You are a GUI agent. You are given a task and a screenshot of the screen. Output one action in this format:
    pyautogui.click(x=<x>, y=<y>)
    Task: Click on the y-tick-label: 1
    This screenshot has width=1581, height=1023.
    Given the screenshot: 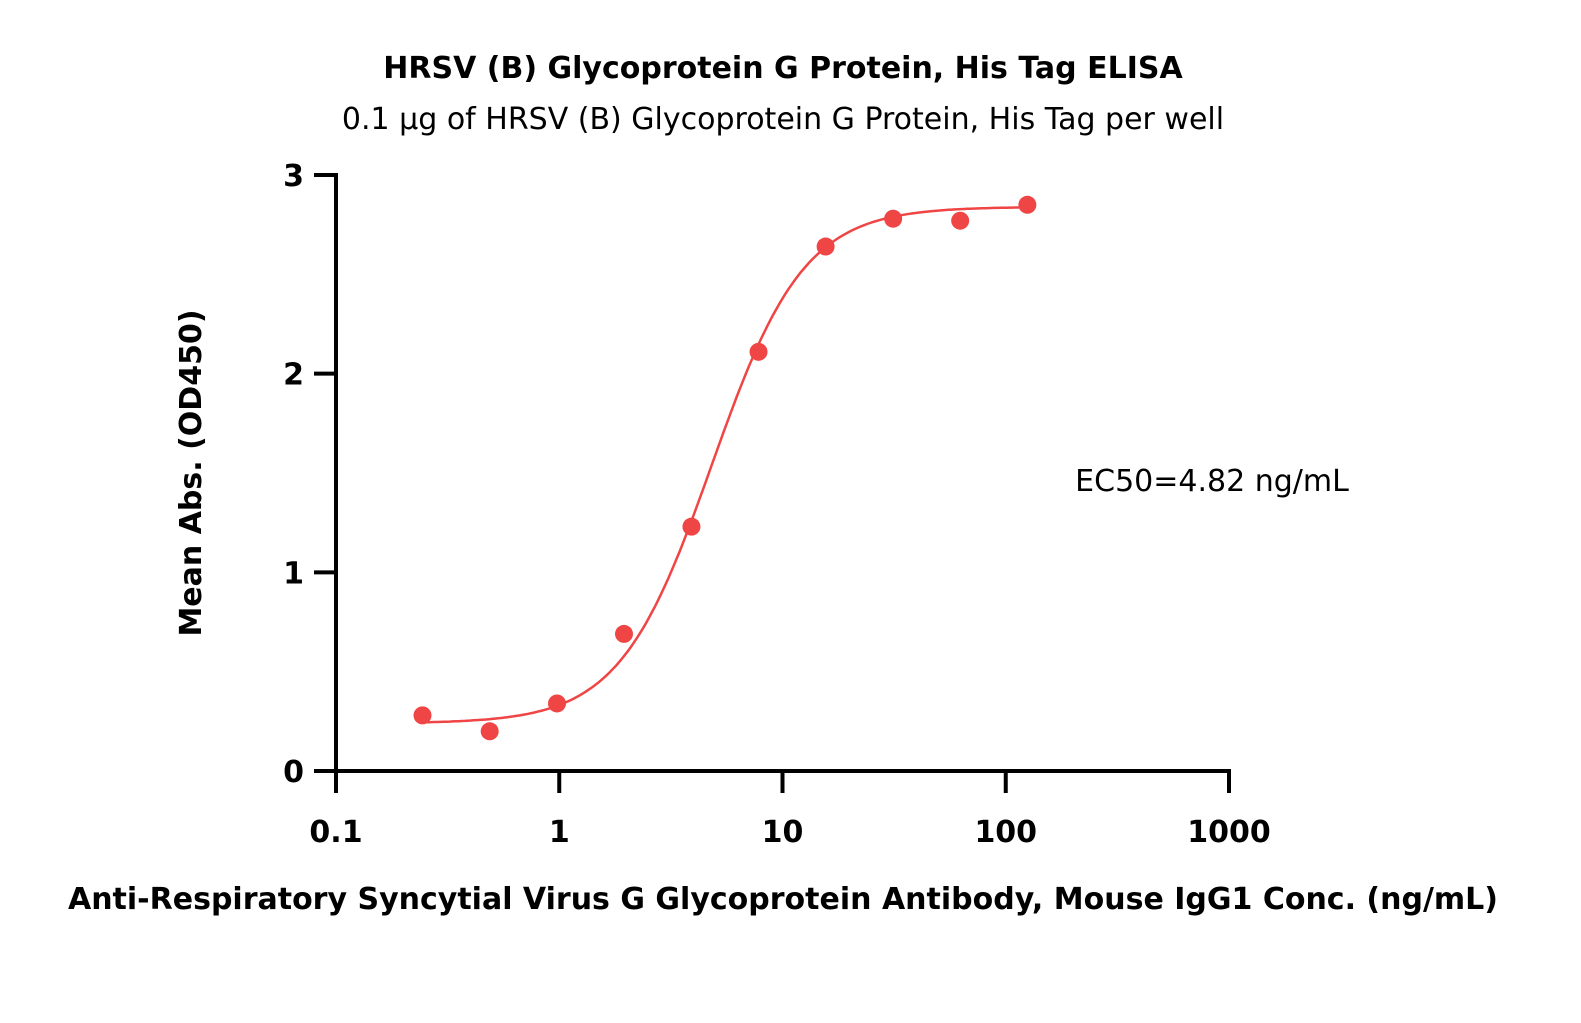 What is the action you would take?
    pyautogui.click(x=293, y=573)
    